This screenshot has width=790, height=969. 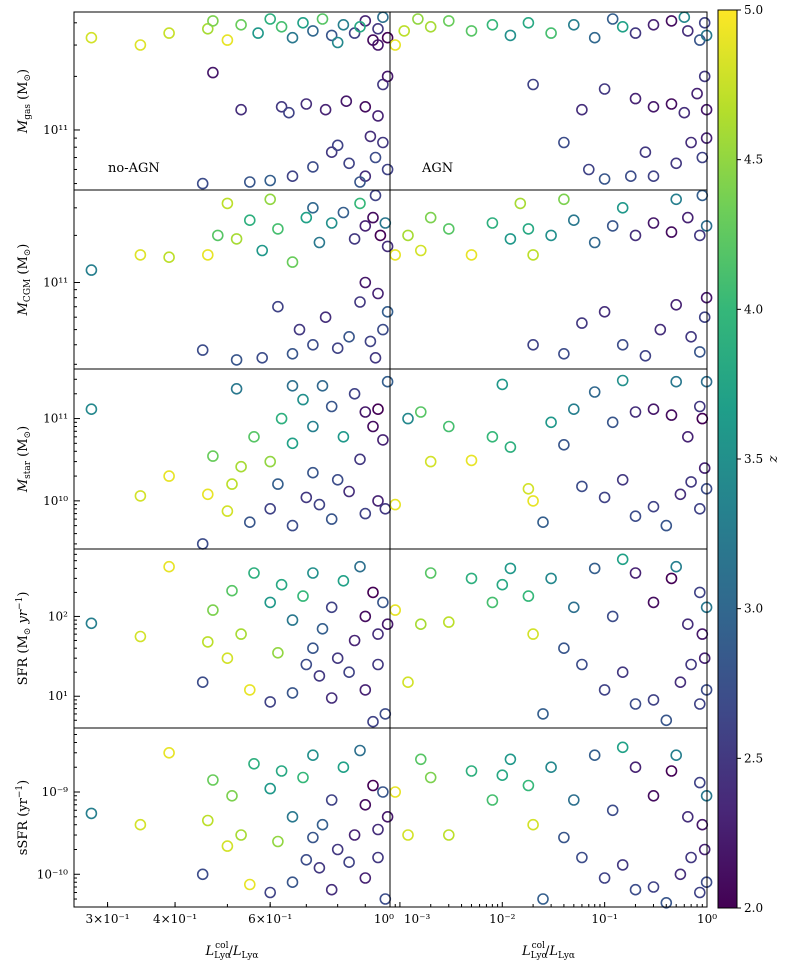 I want to click on x-axis-label: LLyαcol/LLyα, so click(x=232, y=951).